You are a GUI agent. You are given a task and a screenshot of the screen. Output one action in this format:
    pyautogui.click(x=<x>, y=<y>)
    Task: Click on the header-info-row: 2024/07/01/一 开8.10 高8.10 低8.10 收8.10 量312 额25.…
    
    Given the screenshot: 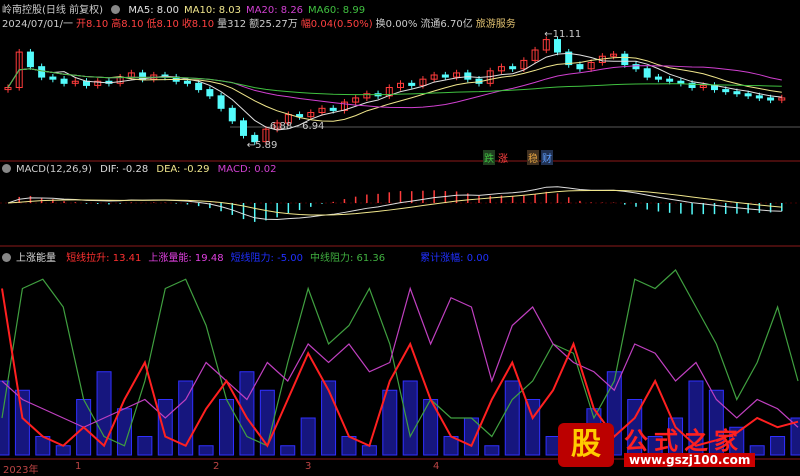 What is the action you would take?
    pyautogui.click(x=260, y=22)
    